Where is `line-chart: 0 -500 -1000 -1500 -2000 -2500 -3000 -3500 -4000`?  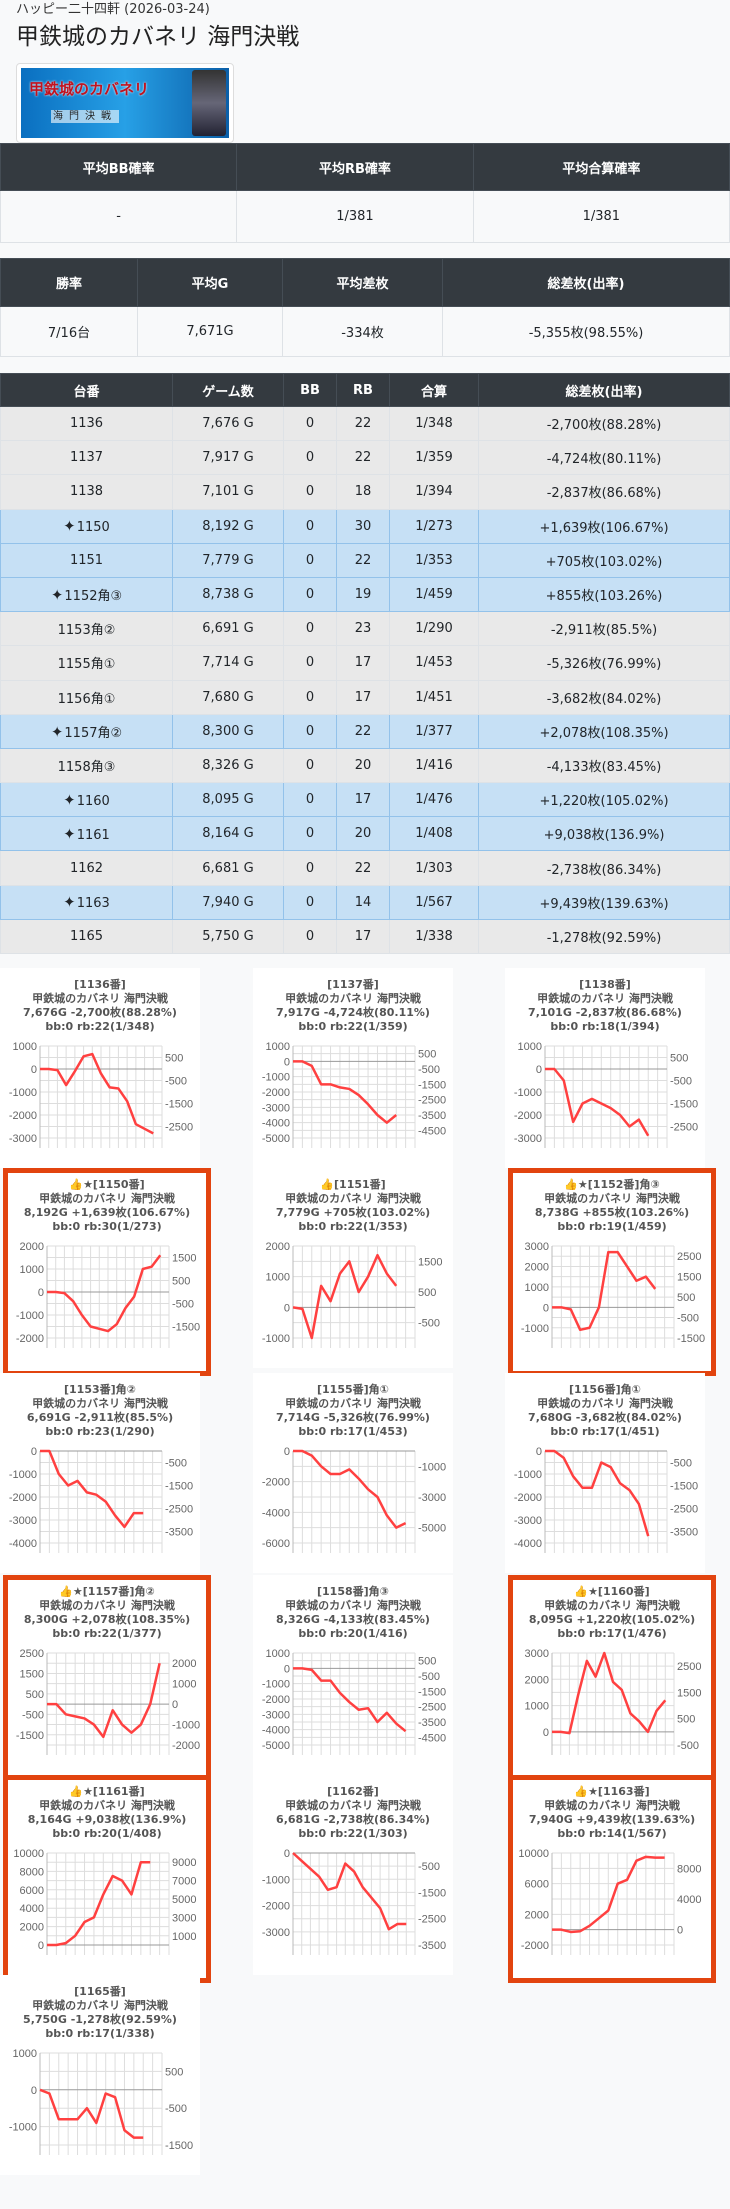 line-chart: 0 -500 -1000 -1500 -2000 -2500 -3000 -3500 -4000 is located at coordinates (606, 1499).